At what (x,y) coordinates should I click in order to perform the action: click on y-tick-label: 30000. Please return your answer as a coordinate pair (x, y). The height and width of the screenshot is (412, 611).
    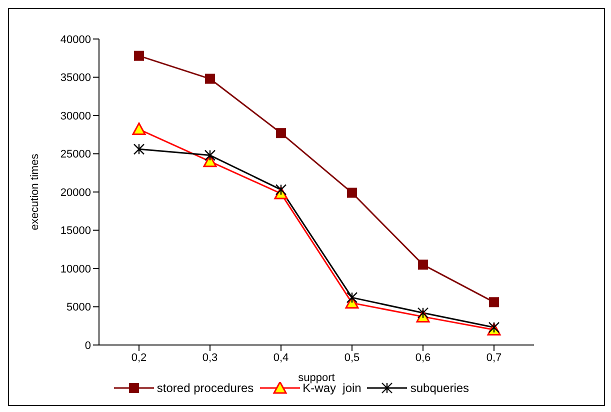
    Looking at the image, I should click on (75, 116).